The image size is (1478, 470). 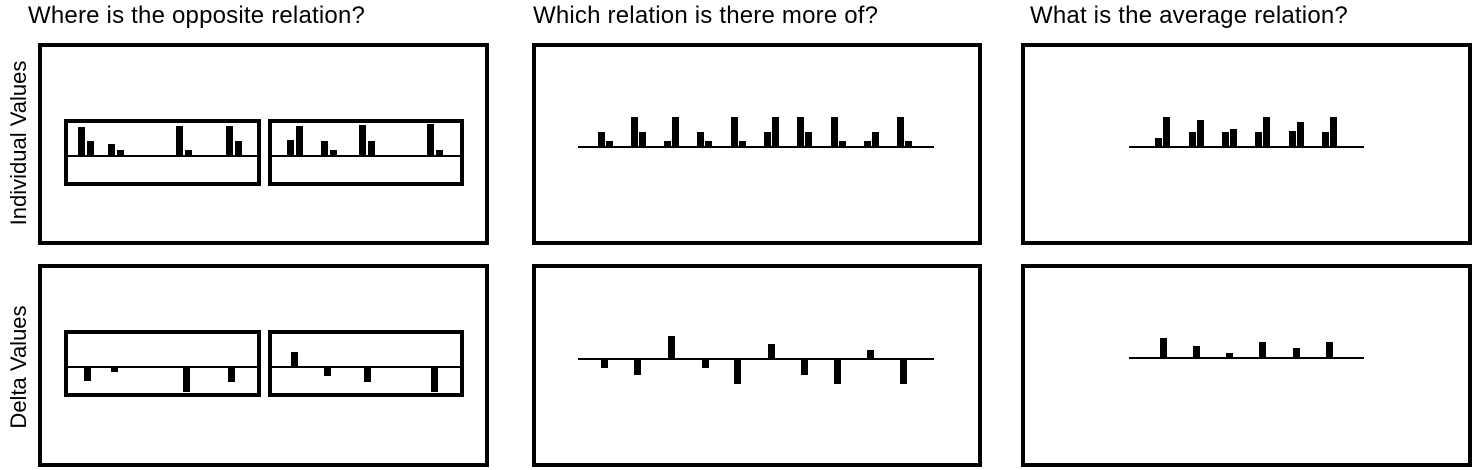 What do you see at coordinates (263, 365) in the screenshot?
I see `panel-opposite-delta` at bounding box center [263, 365].